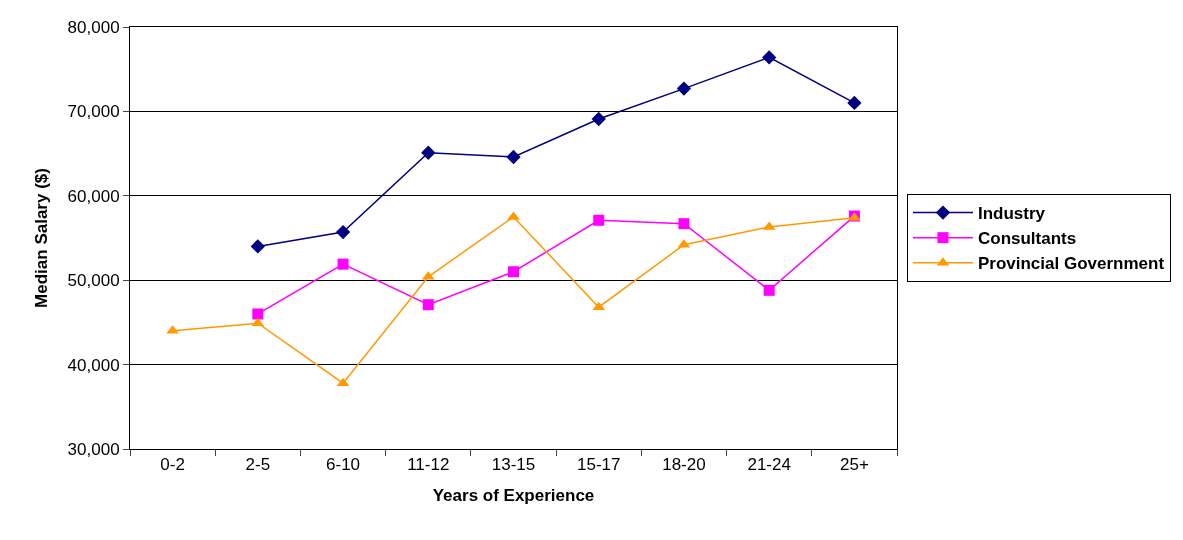 This screenshot has height=540, width=1183. What do you see at coordinates (93, 365) in the screenshot?
I see `y-tick-label: 40,000` at bounding box center [93, 365].